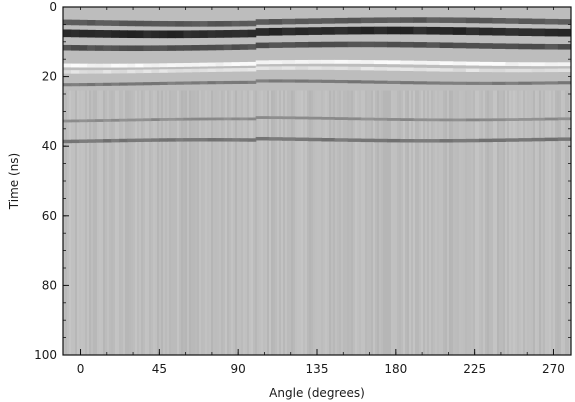  Describe the element at coordinates (49, 285) in the screenshot. I see `y-tick-label: 80` at that location.